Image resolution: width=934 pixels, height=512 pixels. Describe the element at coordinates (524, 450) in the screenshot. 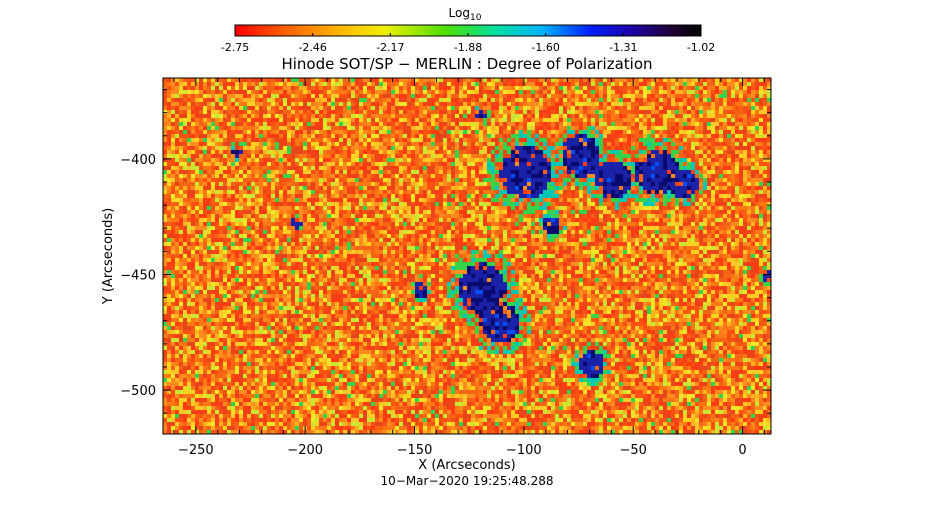

I see `x-tick-label: −100` at that location.